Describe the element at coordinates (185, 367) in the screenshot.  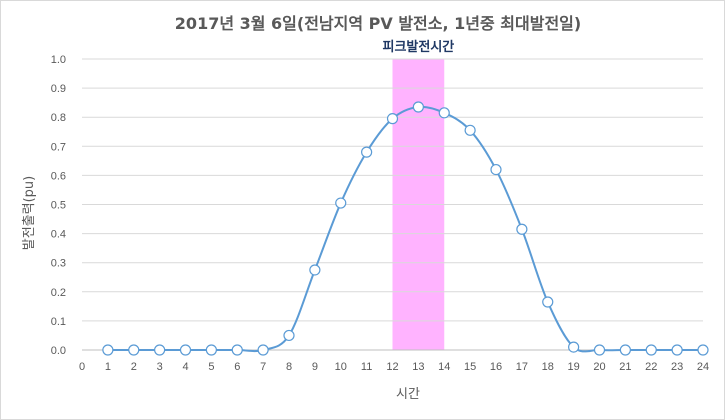
I see `x-tick-label: 4` at that location.